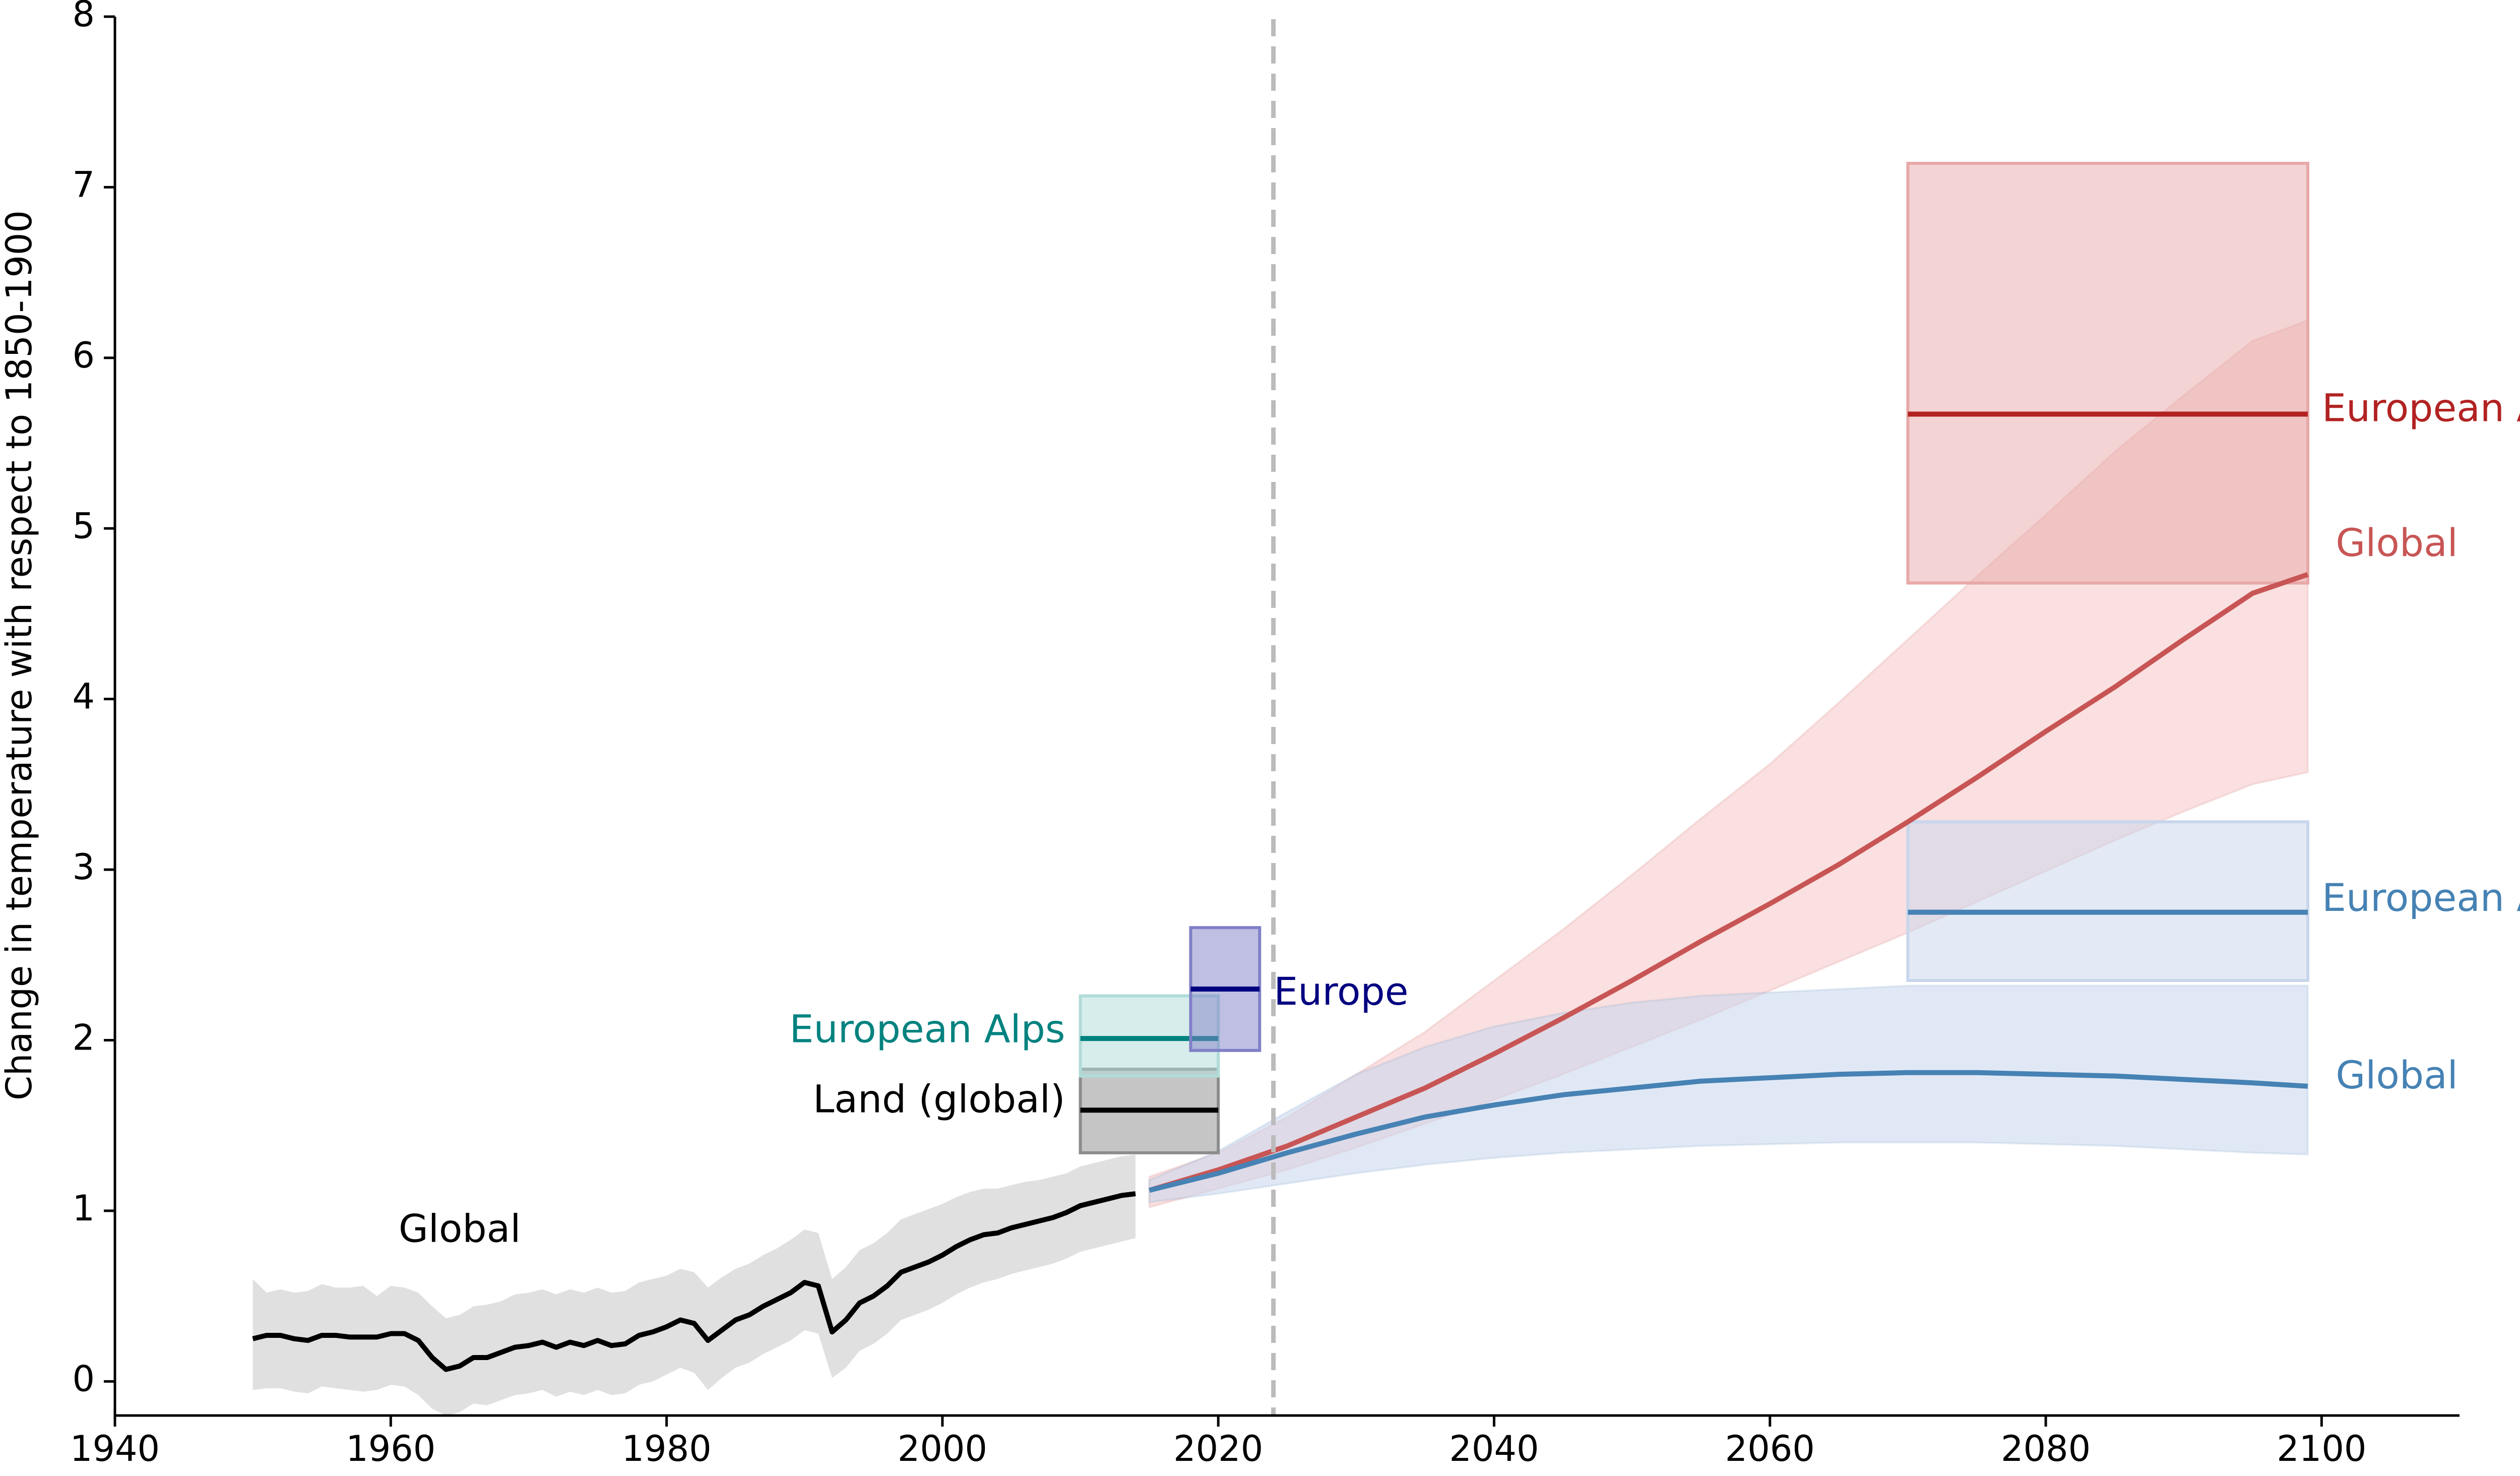 This screenshot has height=1476, width=2520. What do you see at coordinates (84, 184) in the screenshot?
I see `y-tick-label: 7` at bounding box center [84, 184].